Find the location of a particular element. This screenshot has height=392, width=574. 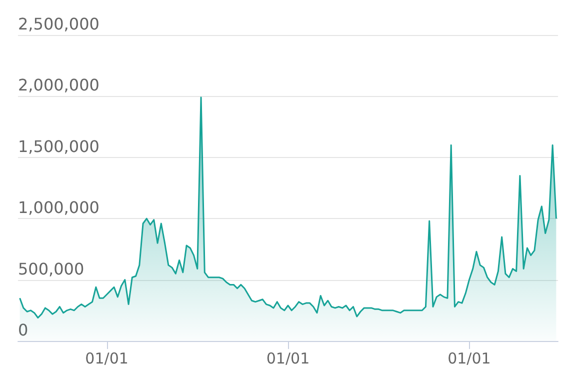

y-tick-label: 1,500,000 is located at coordinates (59, 146).